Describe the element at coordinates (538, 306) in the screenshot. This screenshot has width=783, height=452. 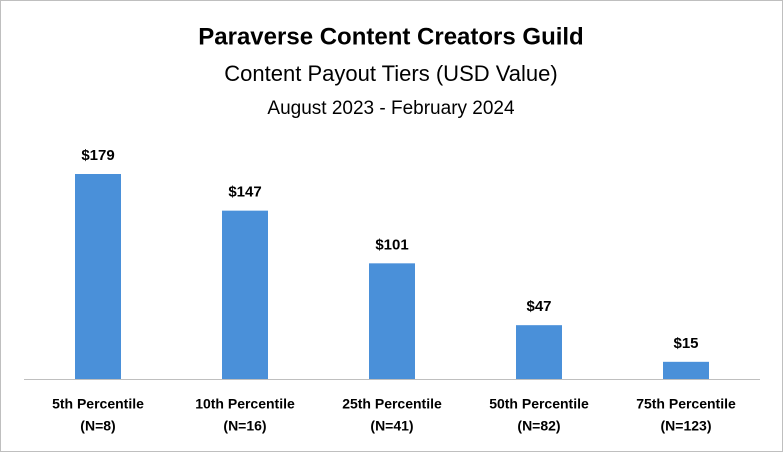
I see `value-label: $47` at that location.